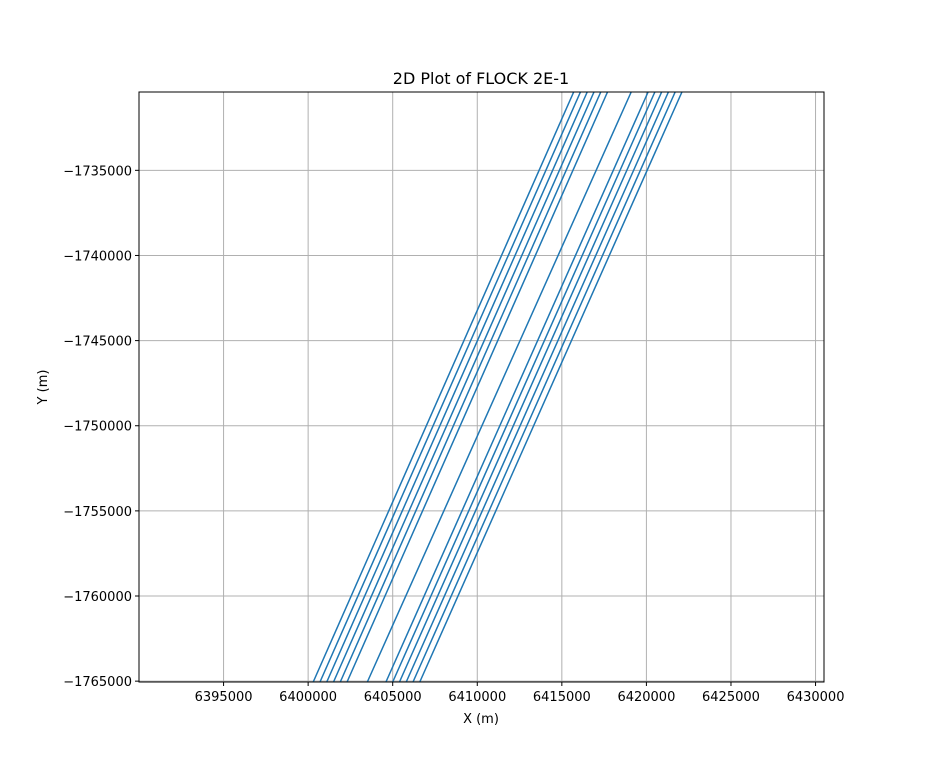 This screenshot has width=939, height=767. What do you see at coordinates (97, 512) in the screenshot?
I see `y-tick-label: −1755000` at bounding box center [97, 512].